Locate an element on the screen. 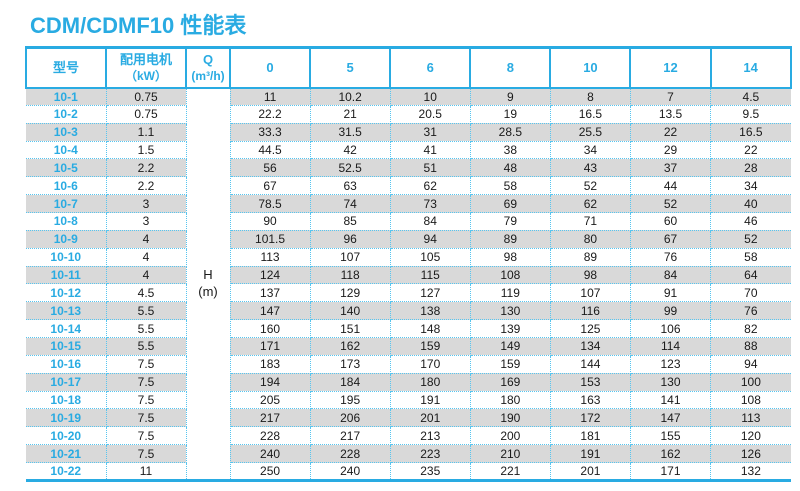 The image size is (800, 491). kw-cell: 11 is located at coordinates (146, 471).